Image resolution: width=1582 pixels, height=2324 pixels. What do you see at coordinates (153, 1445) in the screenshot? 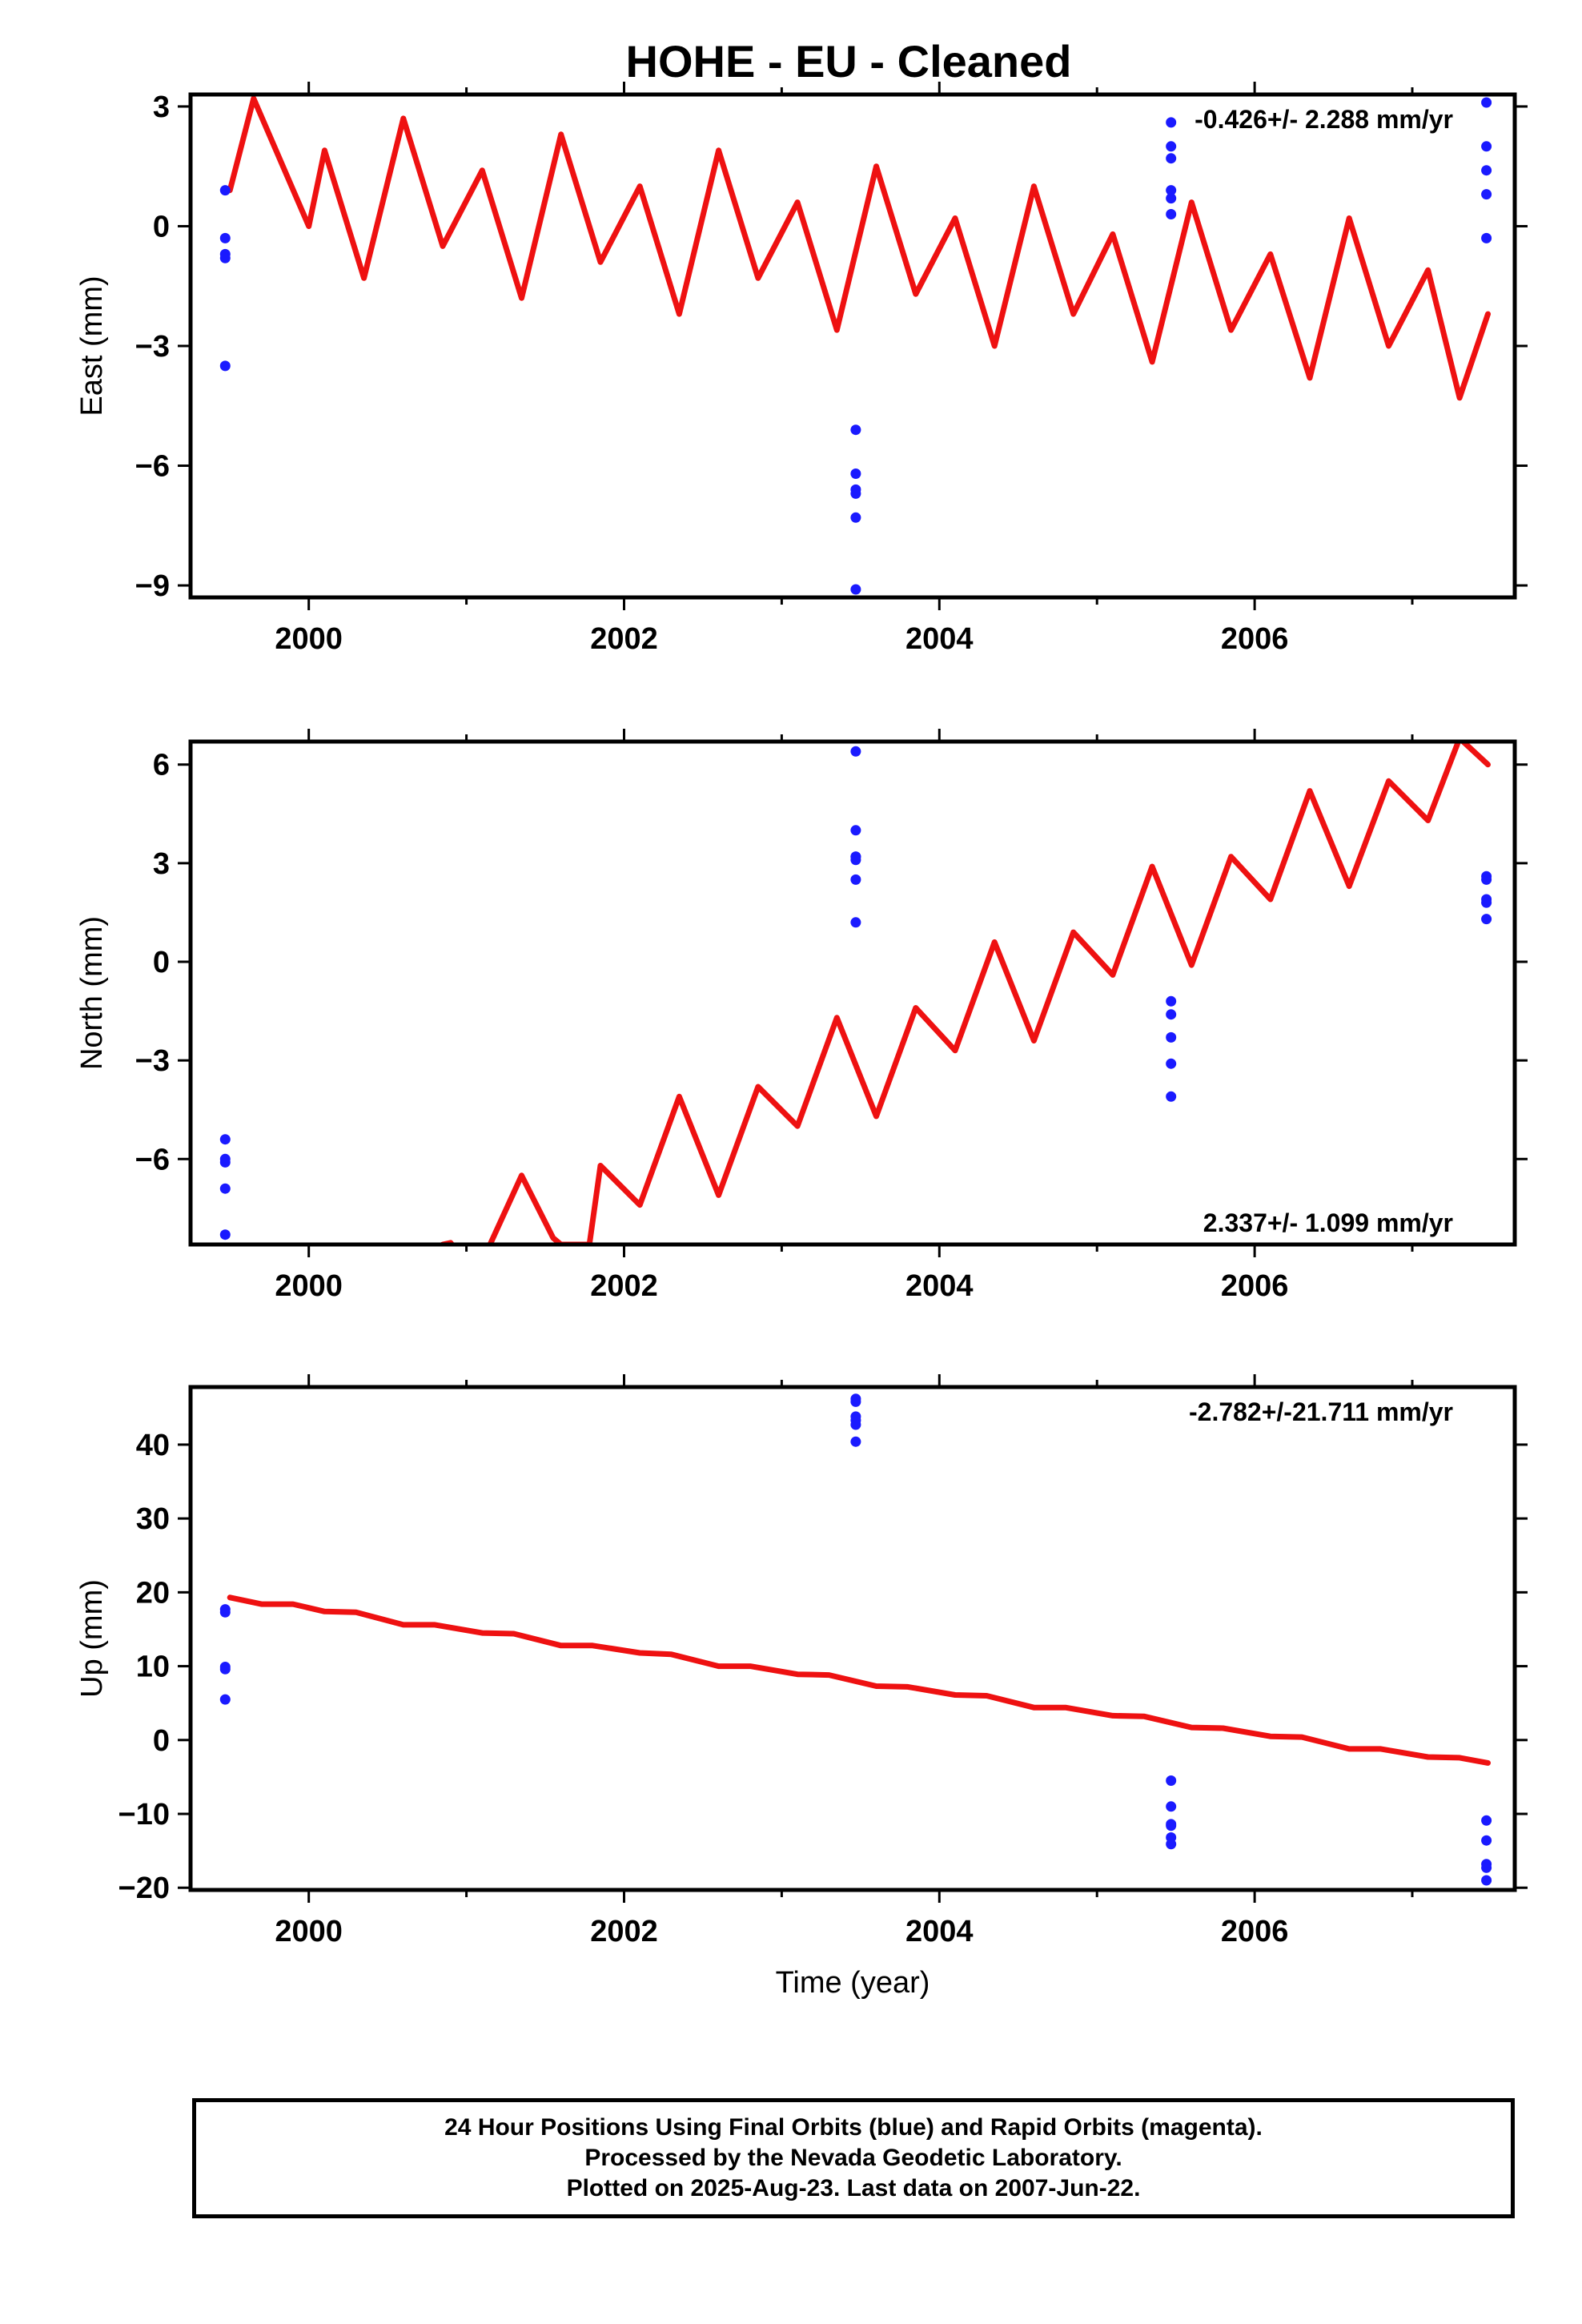
I see `y-tick-label: 40` at bounding box center [153, 1445].